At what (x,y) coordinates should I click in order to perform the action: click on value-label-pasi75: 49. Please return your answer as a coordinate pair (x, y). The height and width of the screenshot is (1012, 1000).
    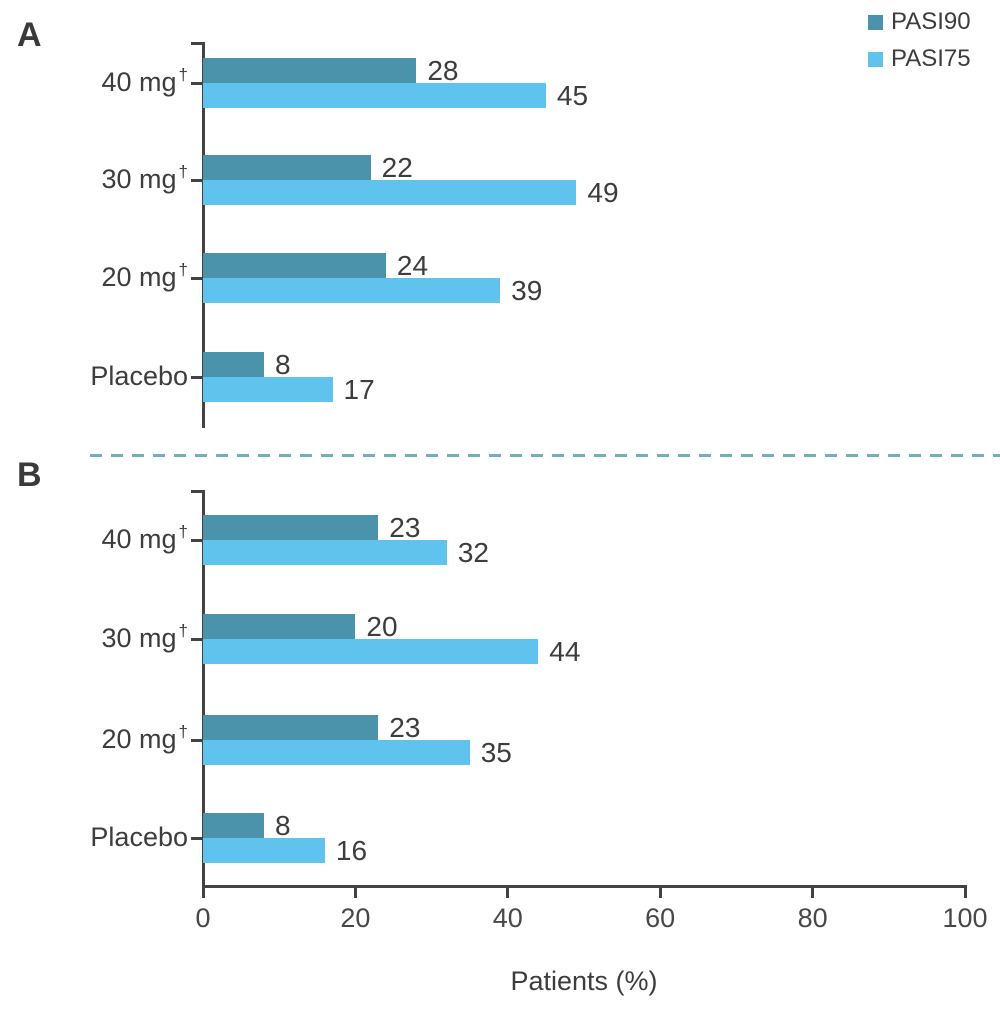
    Looking at the image, I should click on (603, 192).